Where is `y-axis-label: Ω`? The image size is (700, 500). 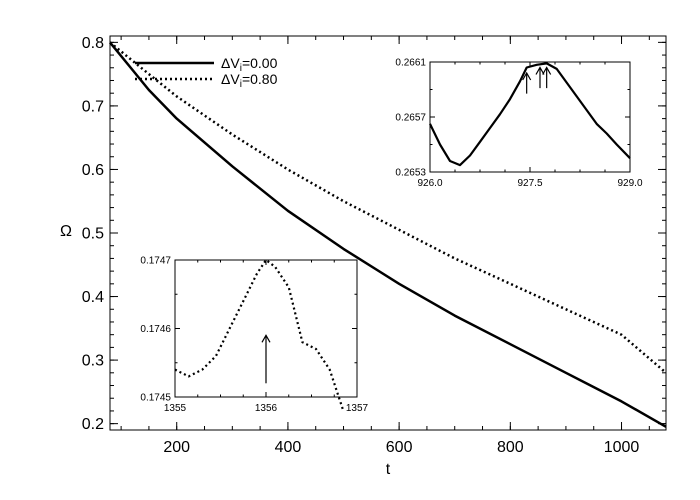 y-axis-label: Ω is located at coordinates (66, 231).